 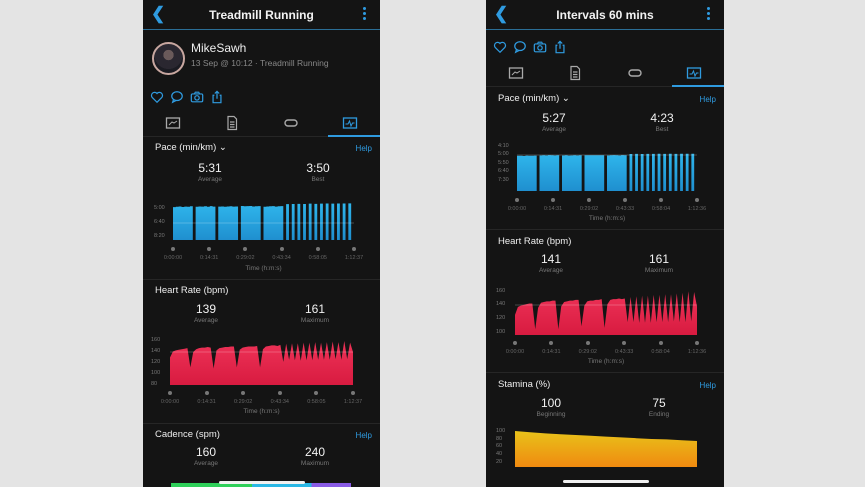 What do you see at coordinates (707, 385) in the screenshot?
I see `stamina-help-link: Help` at bounding box center [707, 385].